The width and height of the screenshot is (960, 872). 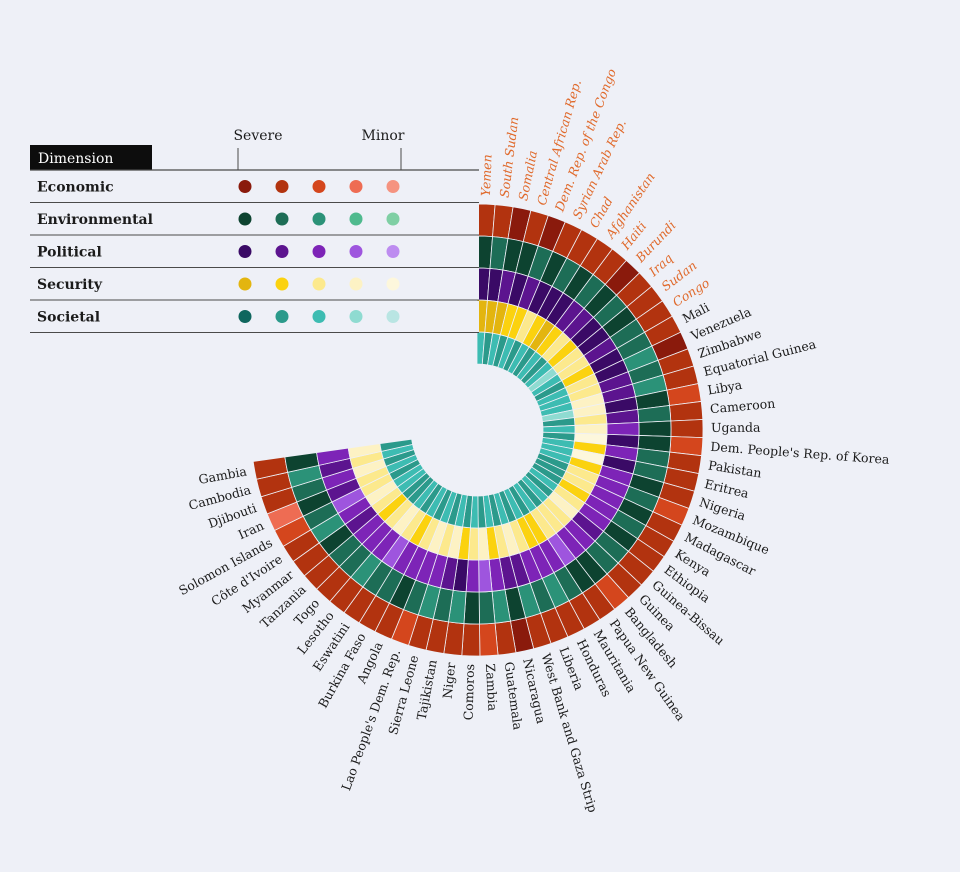 I want to click on cell-gambia-societal, so click(x=396, y=445).